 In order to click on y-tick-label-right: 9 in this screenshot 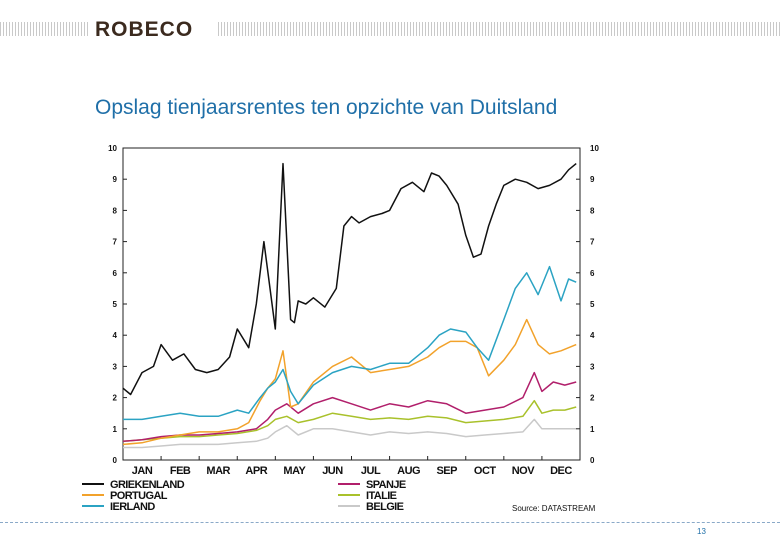, I will do `click(592, 179)`.